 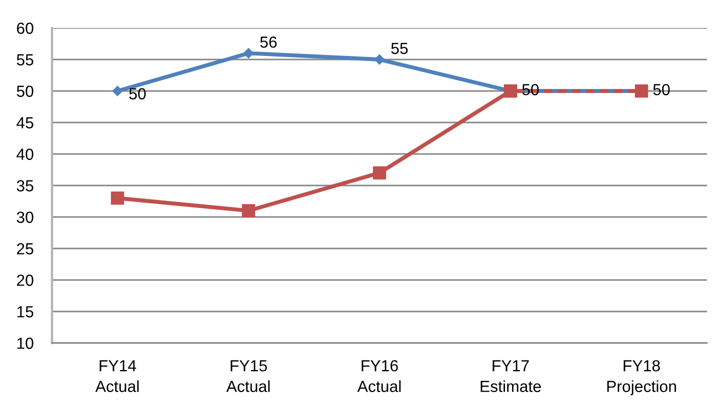 What do you see at coordinates (268, 42) in the screenshot?
I see `data-label: 56` at bounding box center [268, 42].